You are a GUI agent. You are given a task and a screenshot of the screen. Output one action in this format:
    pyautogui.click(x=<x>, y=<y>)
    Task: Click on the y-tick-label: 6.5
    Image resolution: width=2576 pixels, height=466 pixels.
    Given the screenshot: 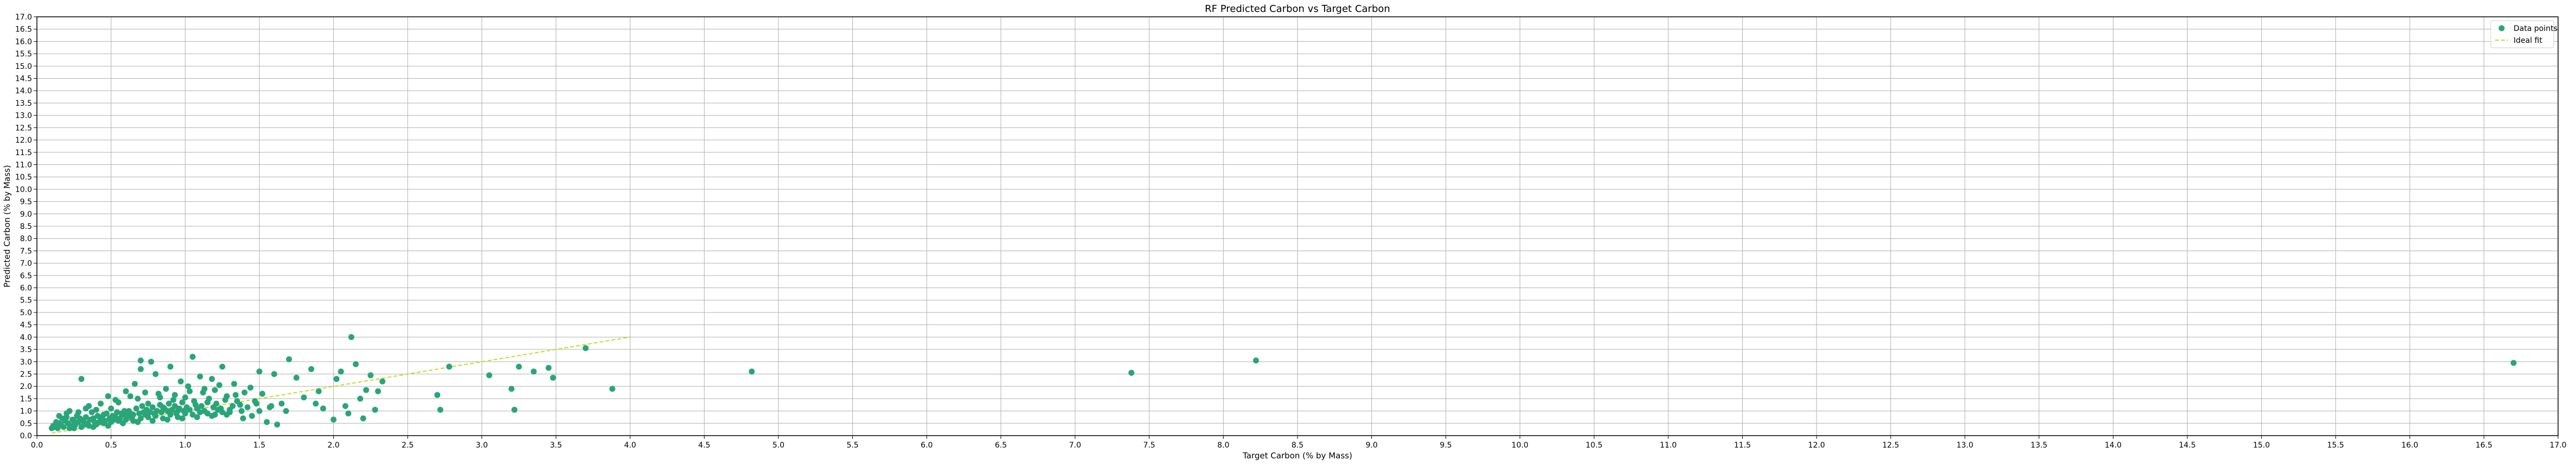 What is the action you would take?
    pyautogui.click(x=26, y=276)
    